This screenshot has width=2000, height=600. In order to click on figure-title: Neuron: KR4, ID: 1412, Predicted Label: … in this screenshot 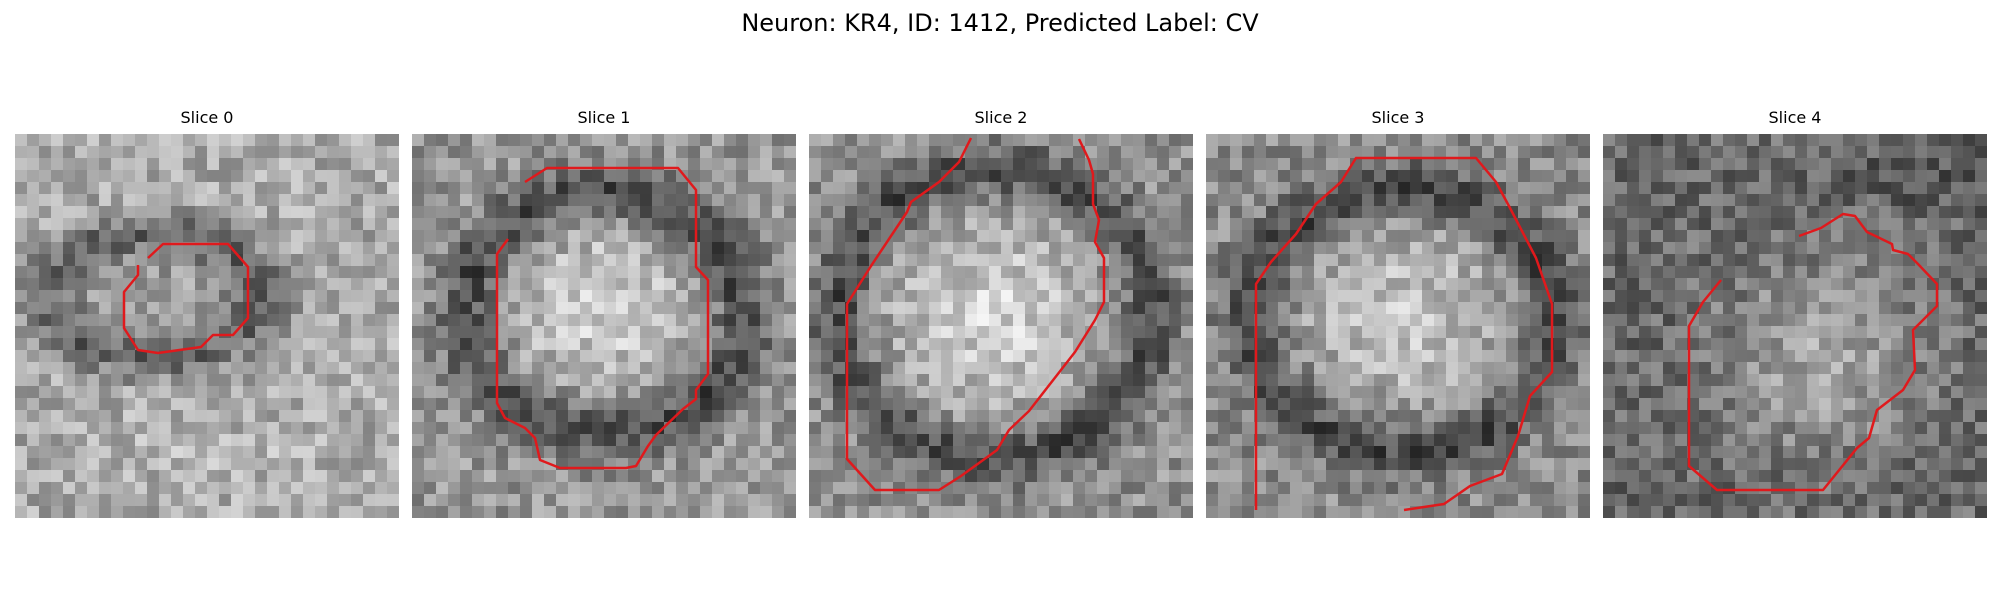, I will do `click(1000, 23)`.